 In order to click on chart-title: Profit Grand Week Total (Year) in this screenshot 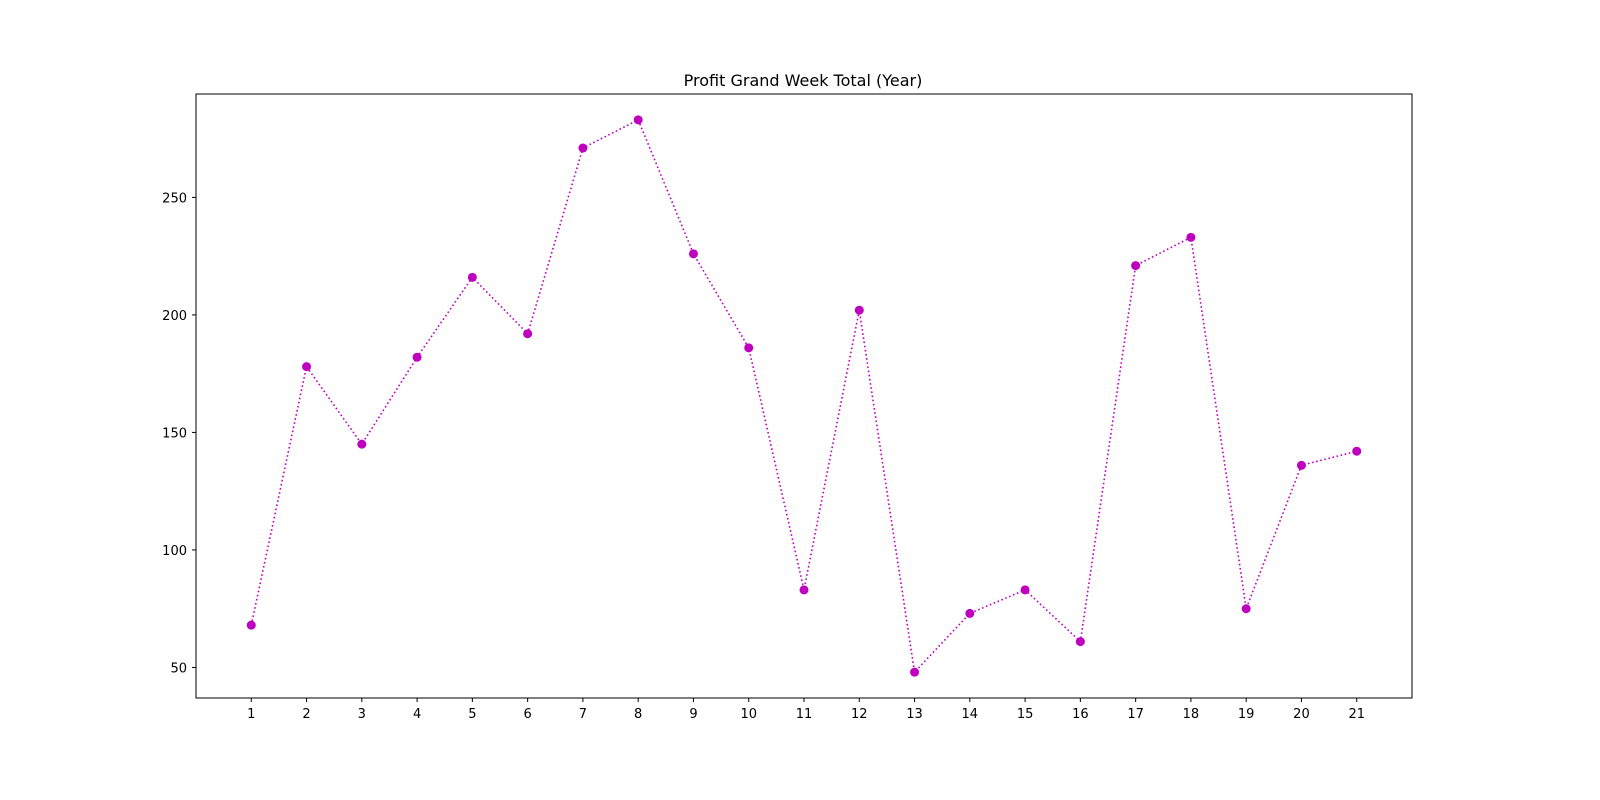, I will do `click(803, 80)`.